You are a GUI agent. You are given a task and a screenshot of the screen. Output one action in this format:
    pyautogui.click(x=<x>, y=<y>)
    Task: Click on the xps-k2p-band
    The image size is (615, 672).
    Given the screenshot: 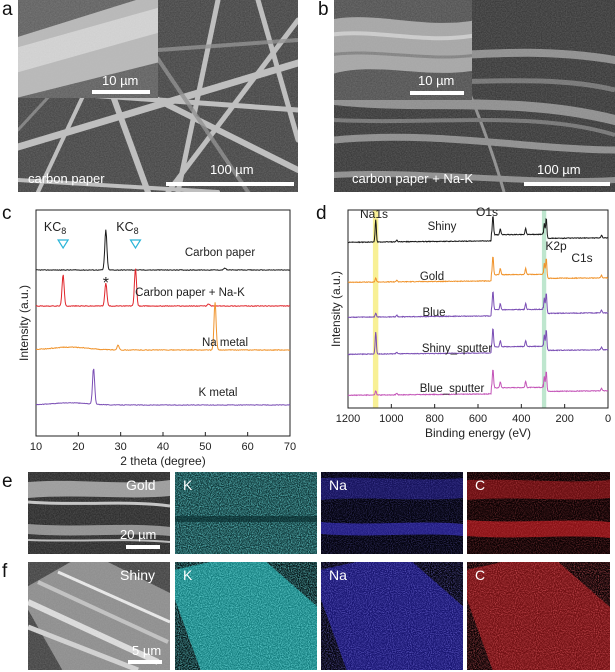 What is the action you would take?
    pyautogui.click(x=544, y=309)
    